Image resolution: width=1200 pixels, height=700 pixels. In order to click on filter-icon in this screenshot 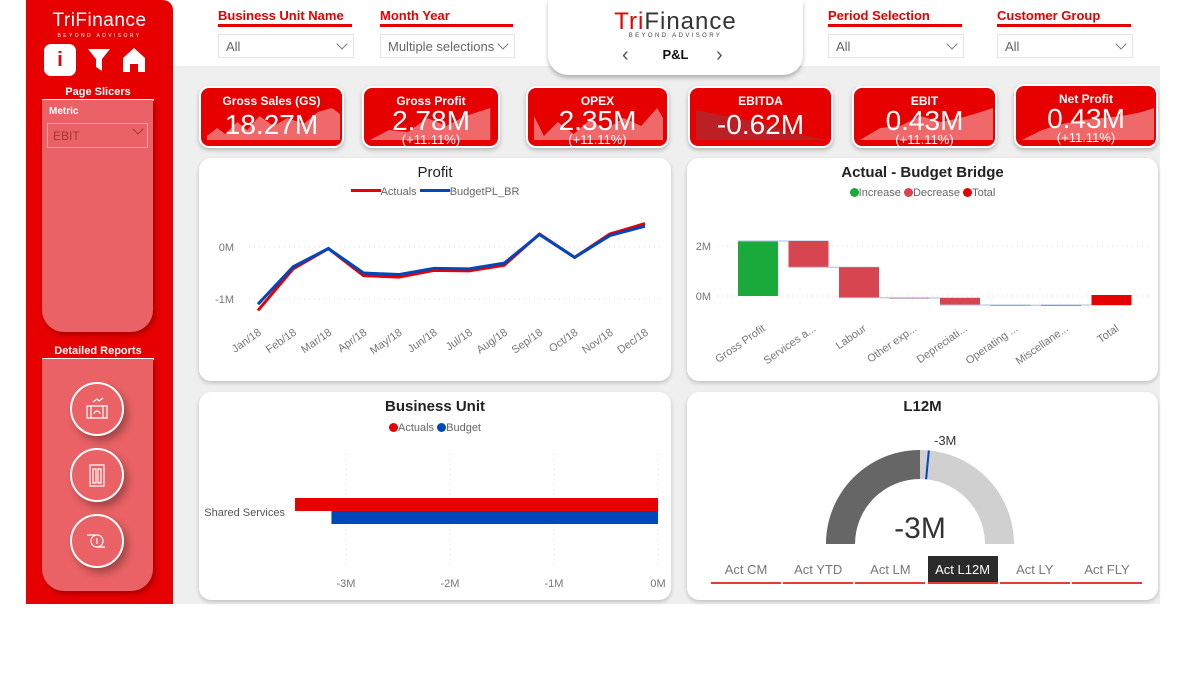, I will do `click(99, 60)`.